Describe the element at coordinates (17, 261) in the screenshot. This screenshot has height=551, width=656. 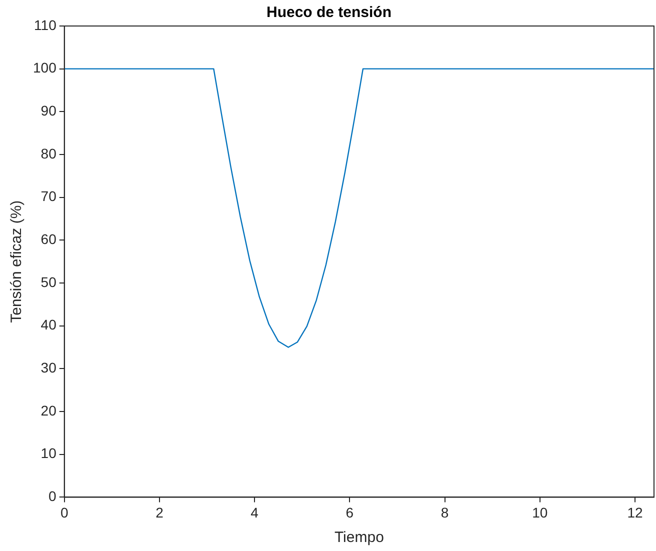
I see `y-axis-title: Tensión eficaz (%)` at that location.